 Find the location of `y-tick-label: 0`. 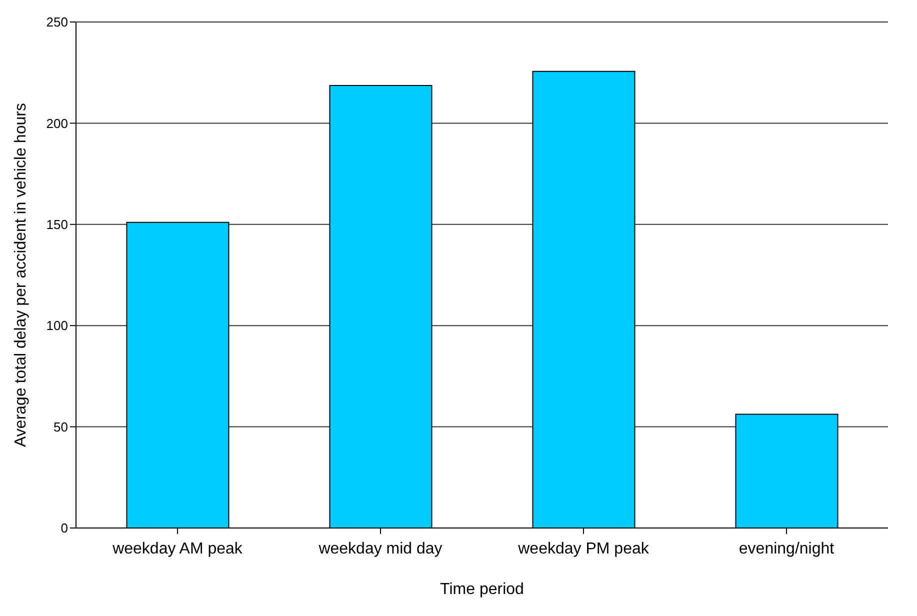

y-tick-label: 0 is located at coordinates (64, 528).